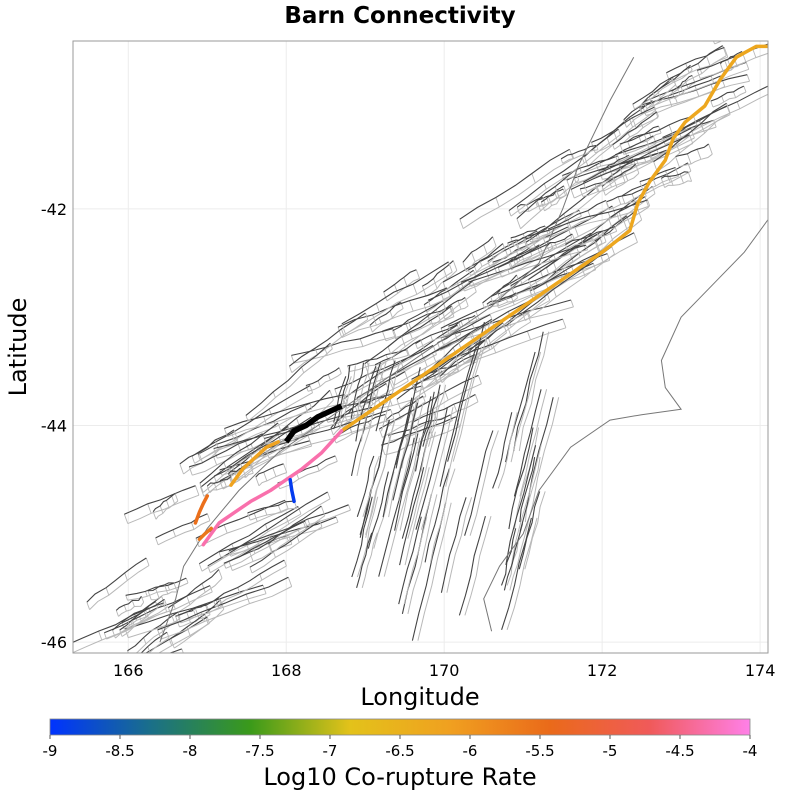 The image size is (800, 800). I want to click on x-tick-label: 170, so click(444, 670).